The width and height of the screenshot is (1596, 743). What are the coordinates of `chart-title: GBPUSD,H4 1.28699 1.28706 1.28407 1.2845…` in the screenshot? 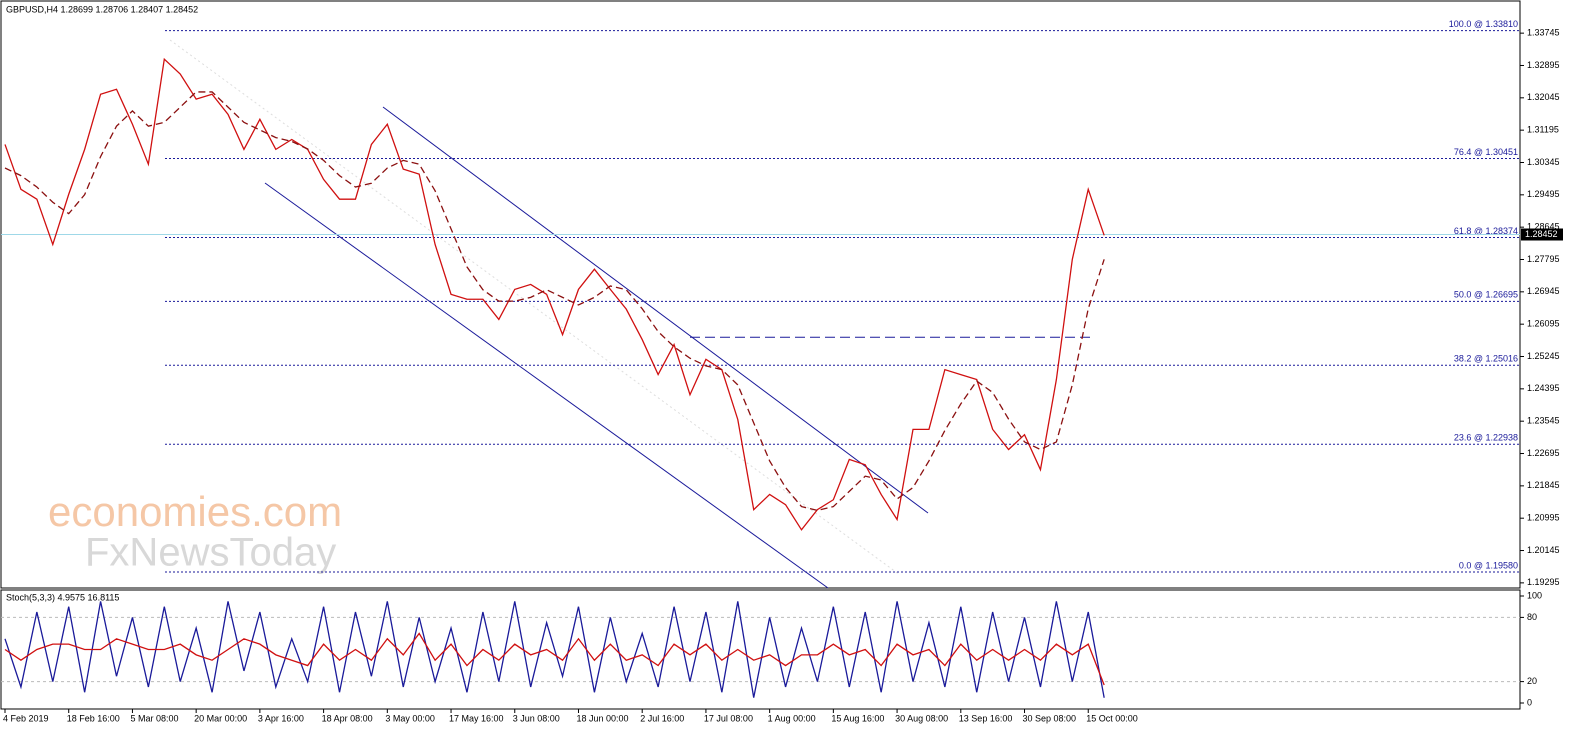 It's located at (102, 9).